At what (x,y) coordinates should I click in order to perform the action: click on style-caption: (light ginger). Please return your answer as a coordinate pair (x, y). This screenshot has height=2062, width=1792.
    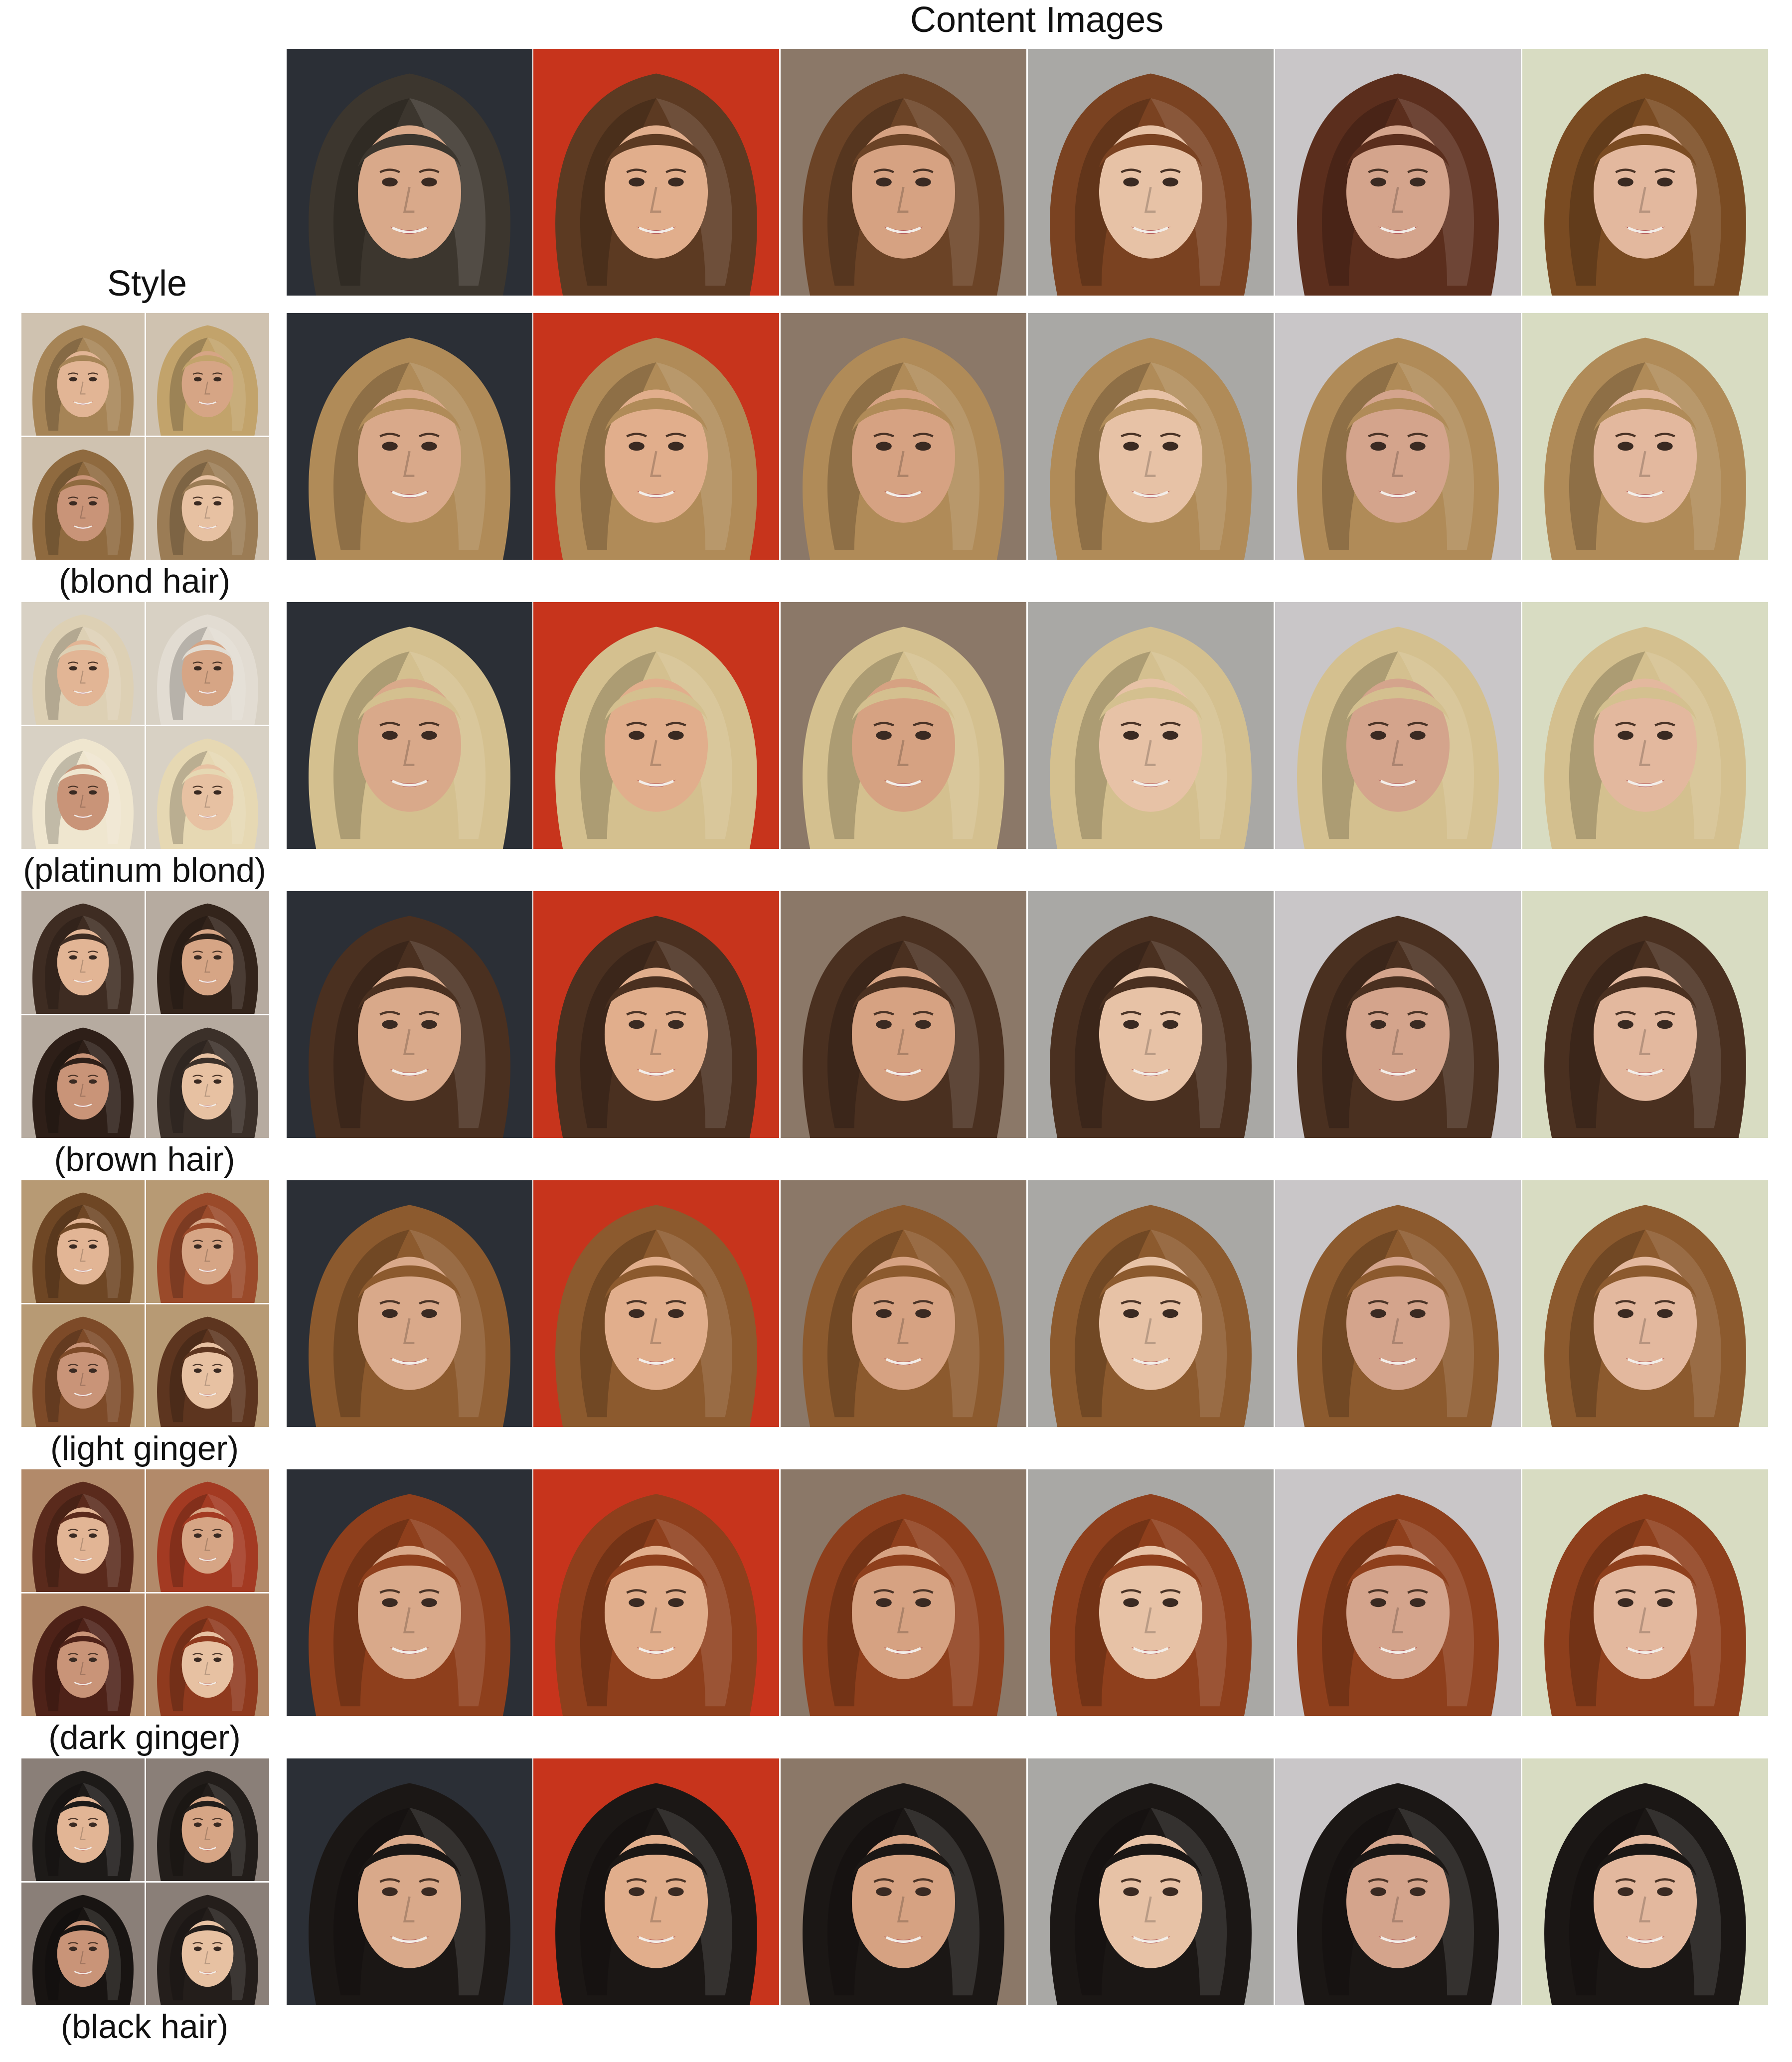
    Looking at the image, I should click on (144, 1448).